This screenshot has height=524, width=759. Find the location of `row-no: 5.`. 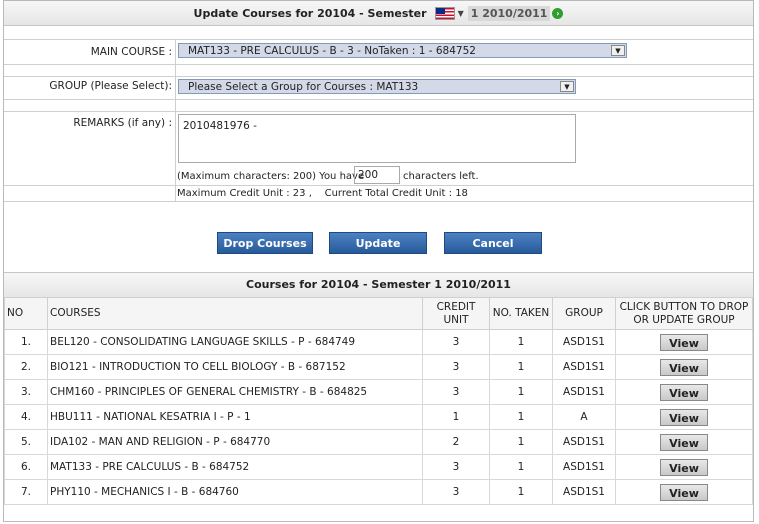

row-no: 5. is located at coordinates (26, 442).